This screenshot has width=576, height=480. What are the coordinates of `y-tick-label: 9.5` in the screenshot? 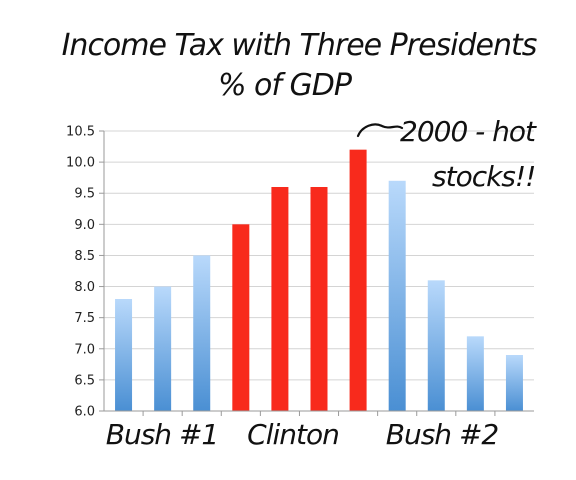 It's located at (84, 194).